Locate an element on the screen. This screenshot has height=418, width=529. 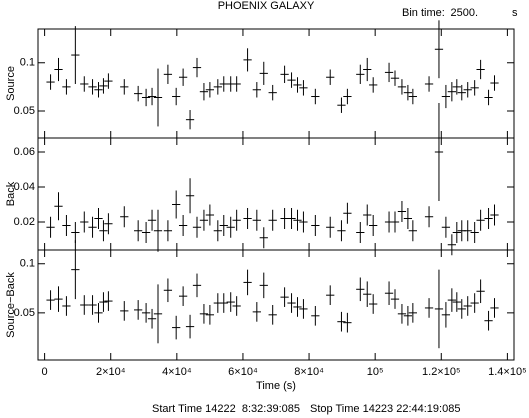
x-tick-label: 4×10⁴ is located at coordinates (177, 372).